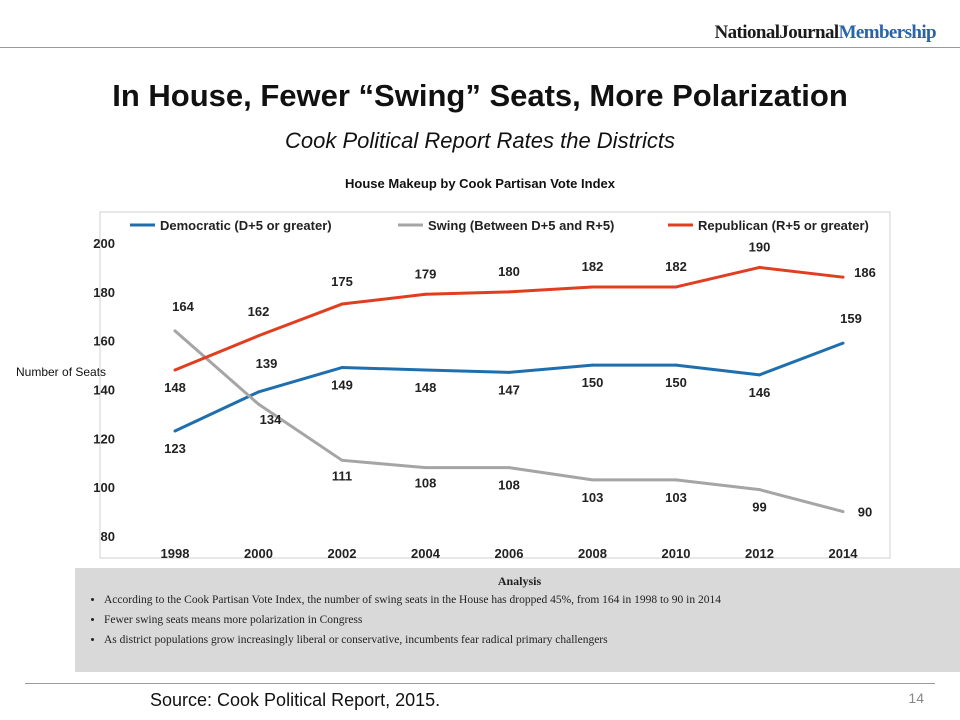 Image resolution: width=960 pixels, height=720 pixels. Describe the element at coordinates (916, 698) in the screenshot. I see `page-number: 14` at that location.